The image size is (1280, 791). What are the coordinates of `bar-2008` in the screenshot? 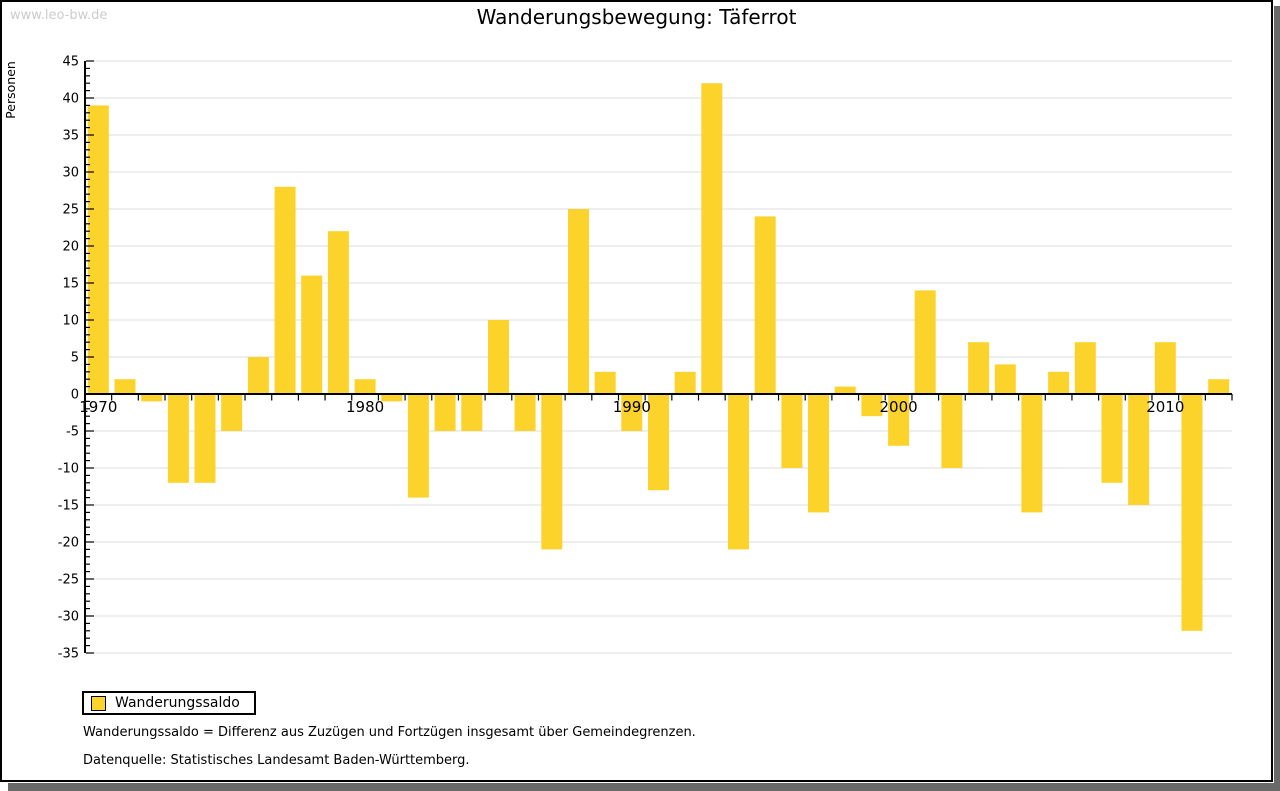 It's located at (1112, 438).